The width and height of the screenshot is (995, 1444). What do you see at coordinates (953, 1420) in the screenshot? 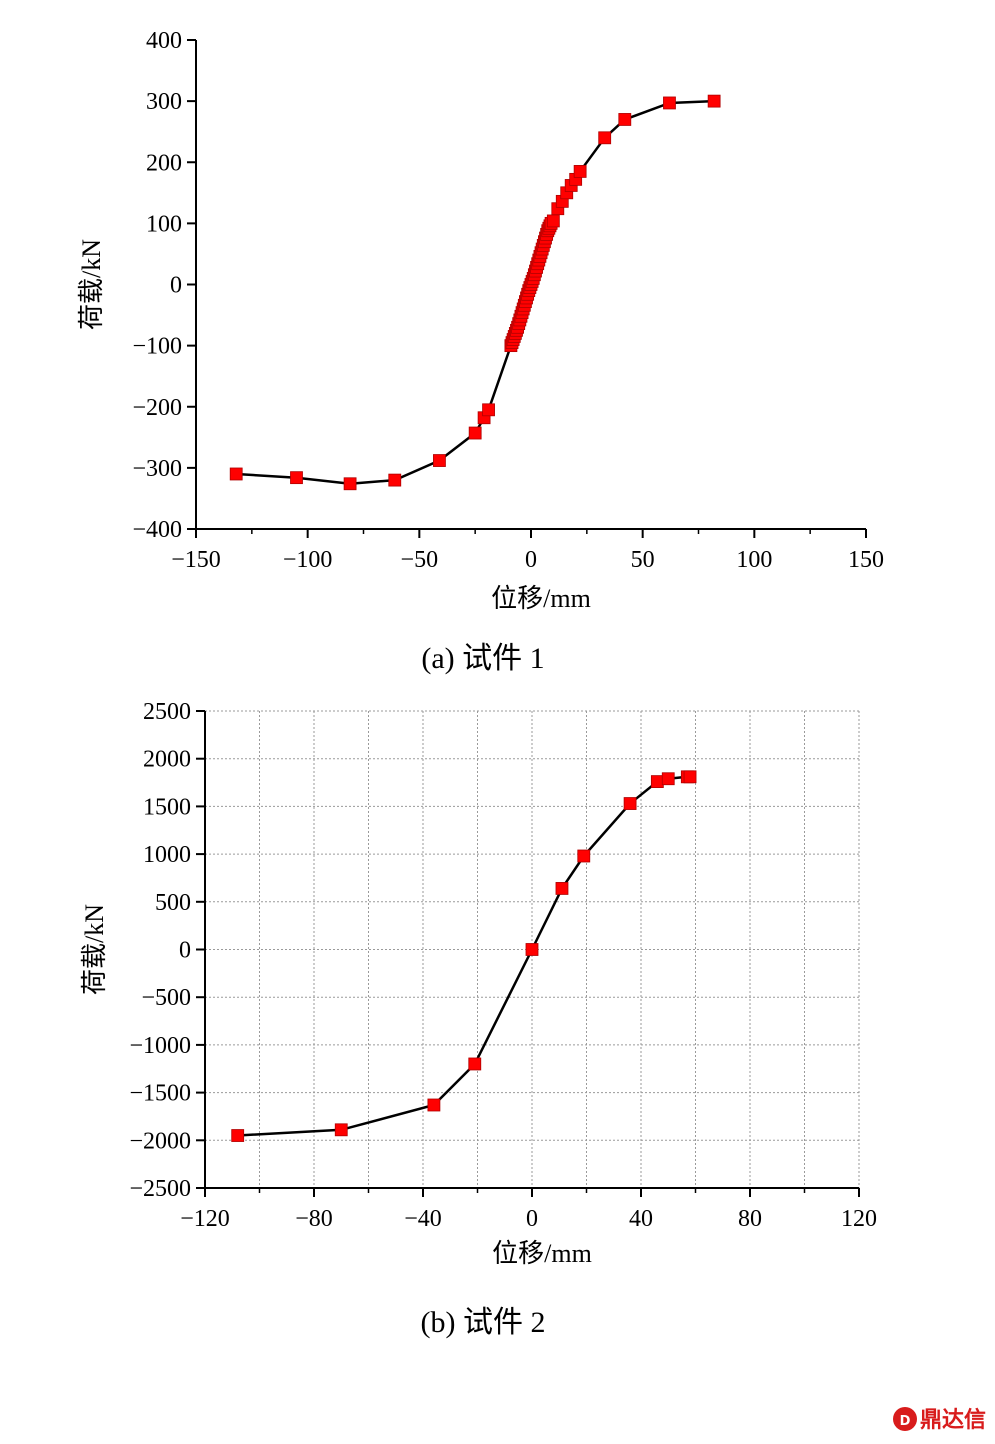
I see `watermark-text: 鼎达信` at bounding box center [953, 1420].